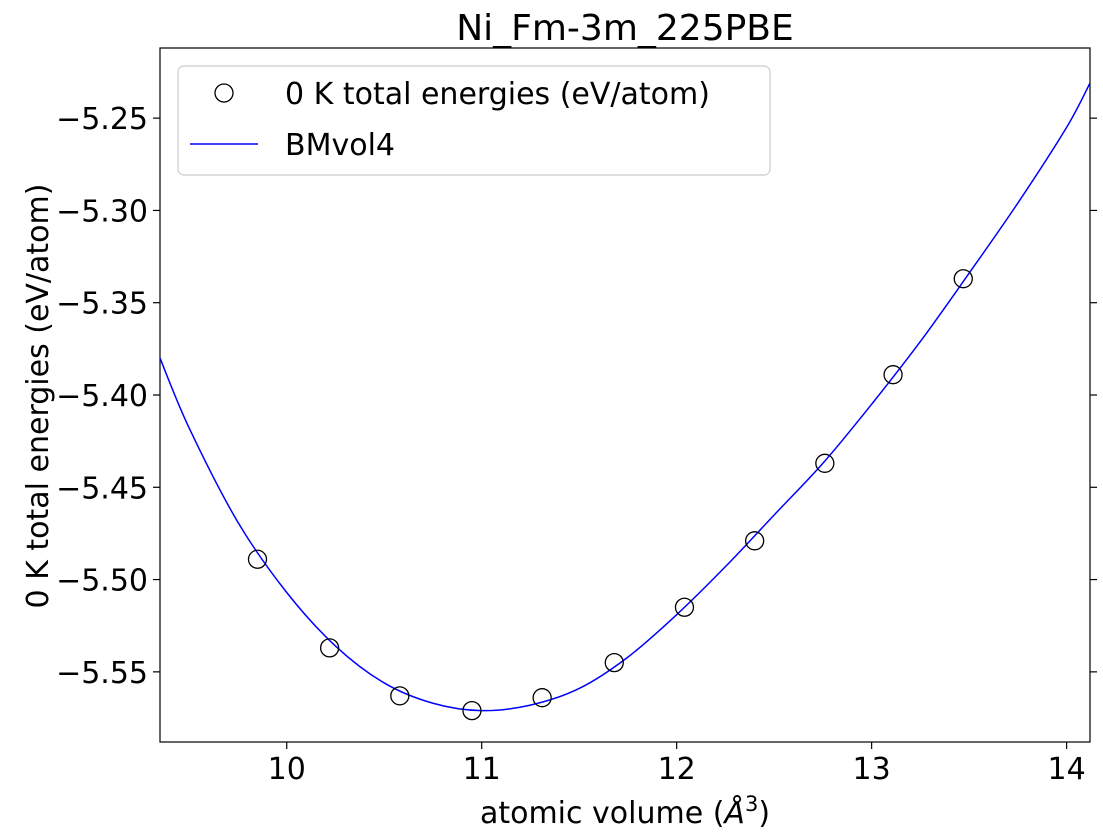 This screenshot has width=1103, height=840. What do you see at coordinates (38, 396) in the screenshot?
I see `y-axis-label: 0 K total energies (eV/atom)` at bounding box center [38, 396].